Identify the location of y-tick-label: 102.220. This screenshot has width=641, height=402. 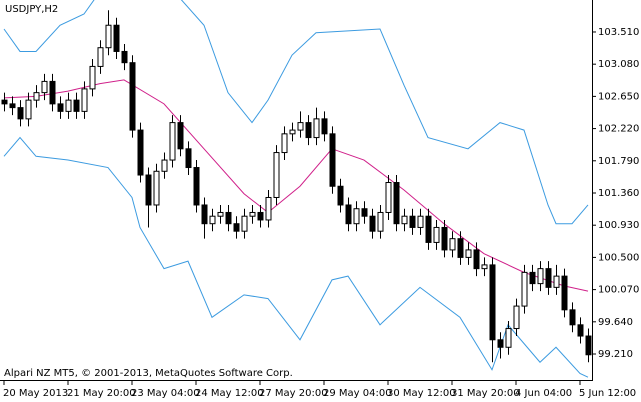
(618, 129).